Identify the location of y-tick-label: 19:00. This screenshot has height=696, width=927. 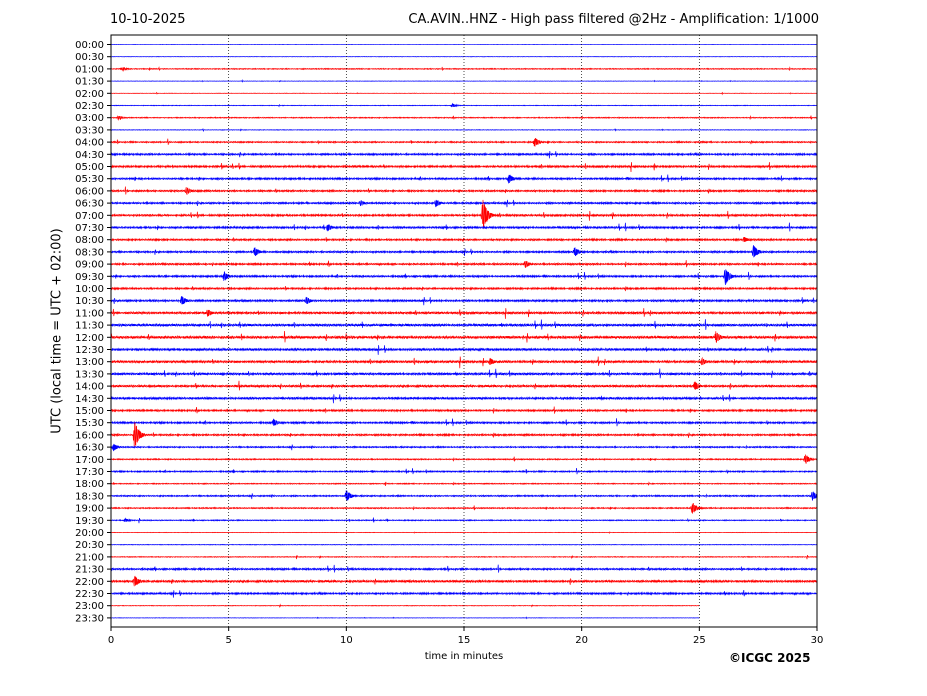
(89, 509).